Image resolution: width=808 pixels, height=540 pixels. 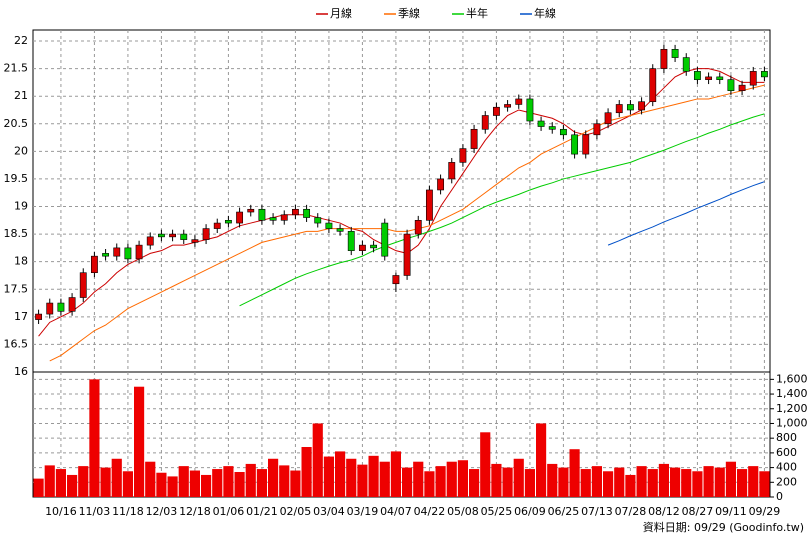 What do you see at coordinates (162, 511) in the screenshot?
I see `x-tick-label: 12/03` at bounding box center [162, 511].